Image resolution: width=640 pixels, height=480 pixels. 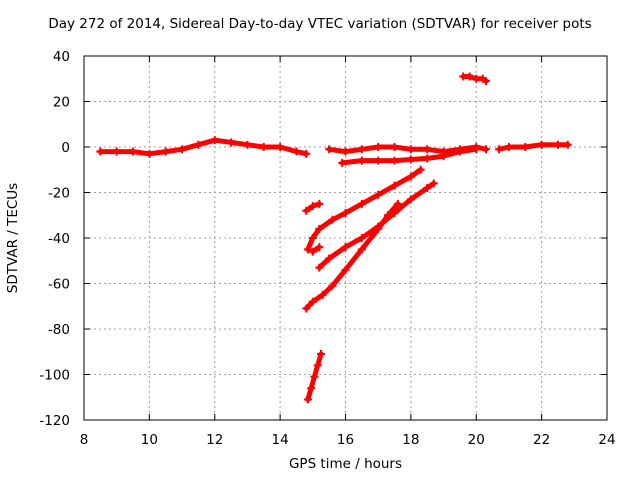 I want to click on y-tick-label: -60, so click(x=59, y=285).